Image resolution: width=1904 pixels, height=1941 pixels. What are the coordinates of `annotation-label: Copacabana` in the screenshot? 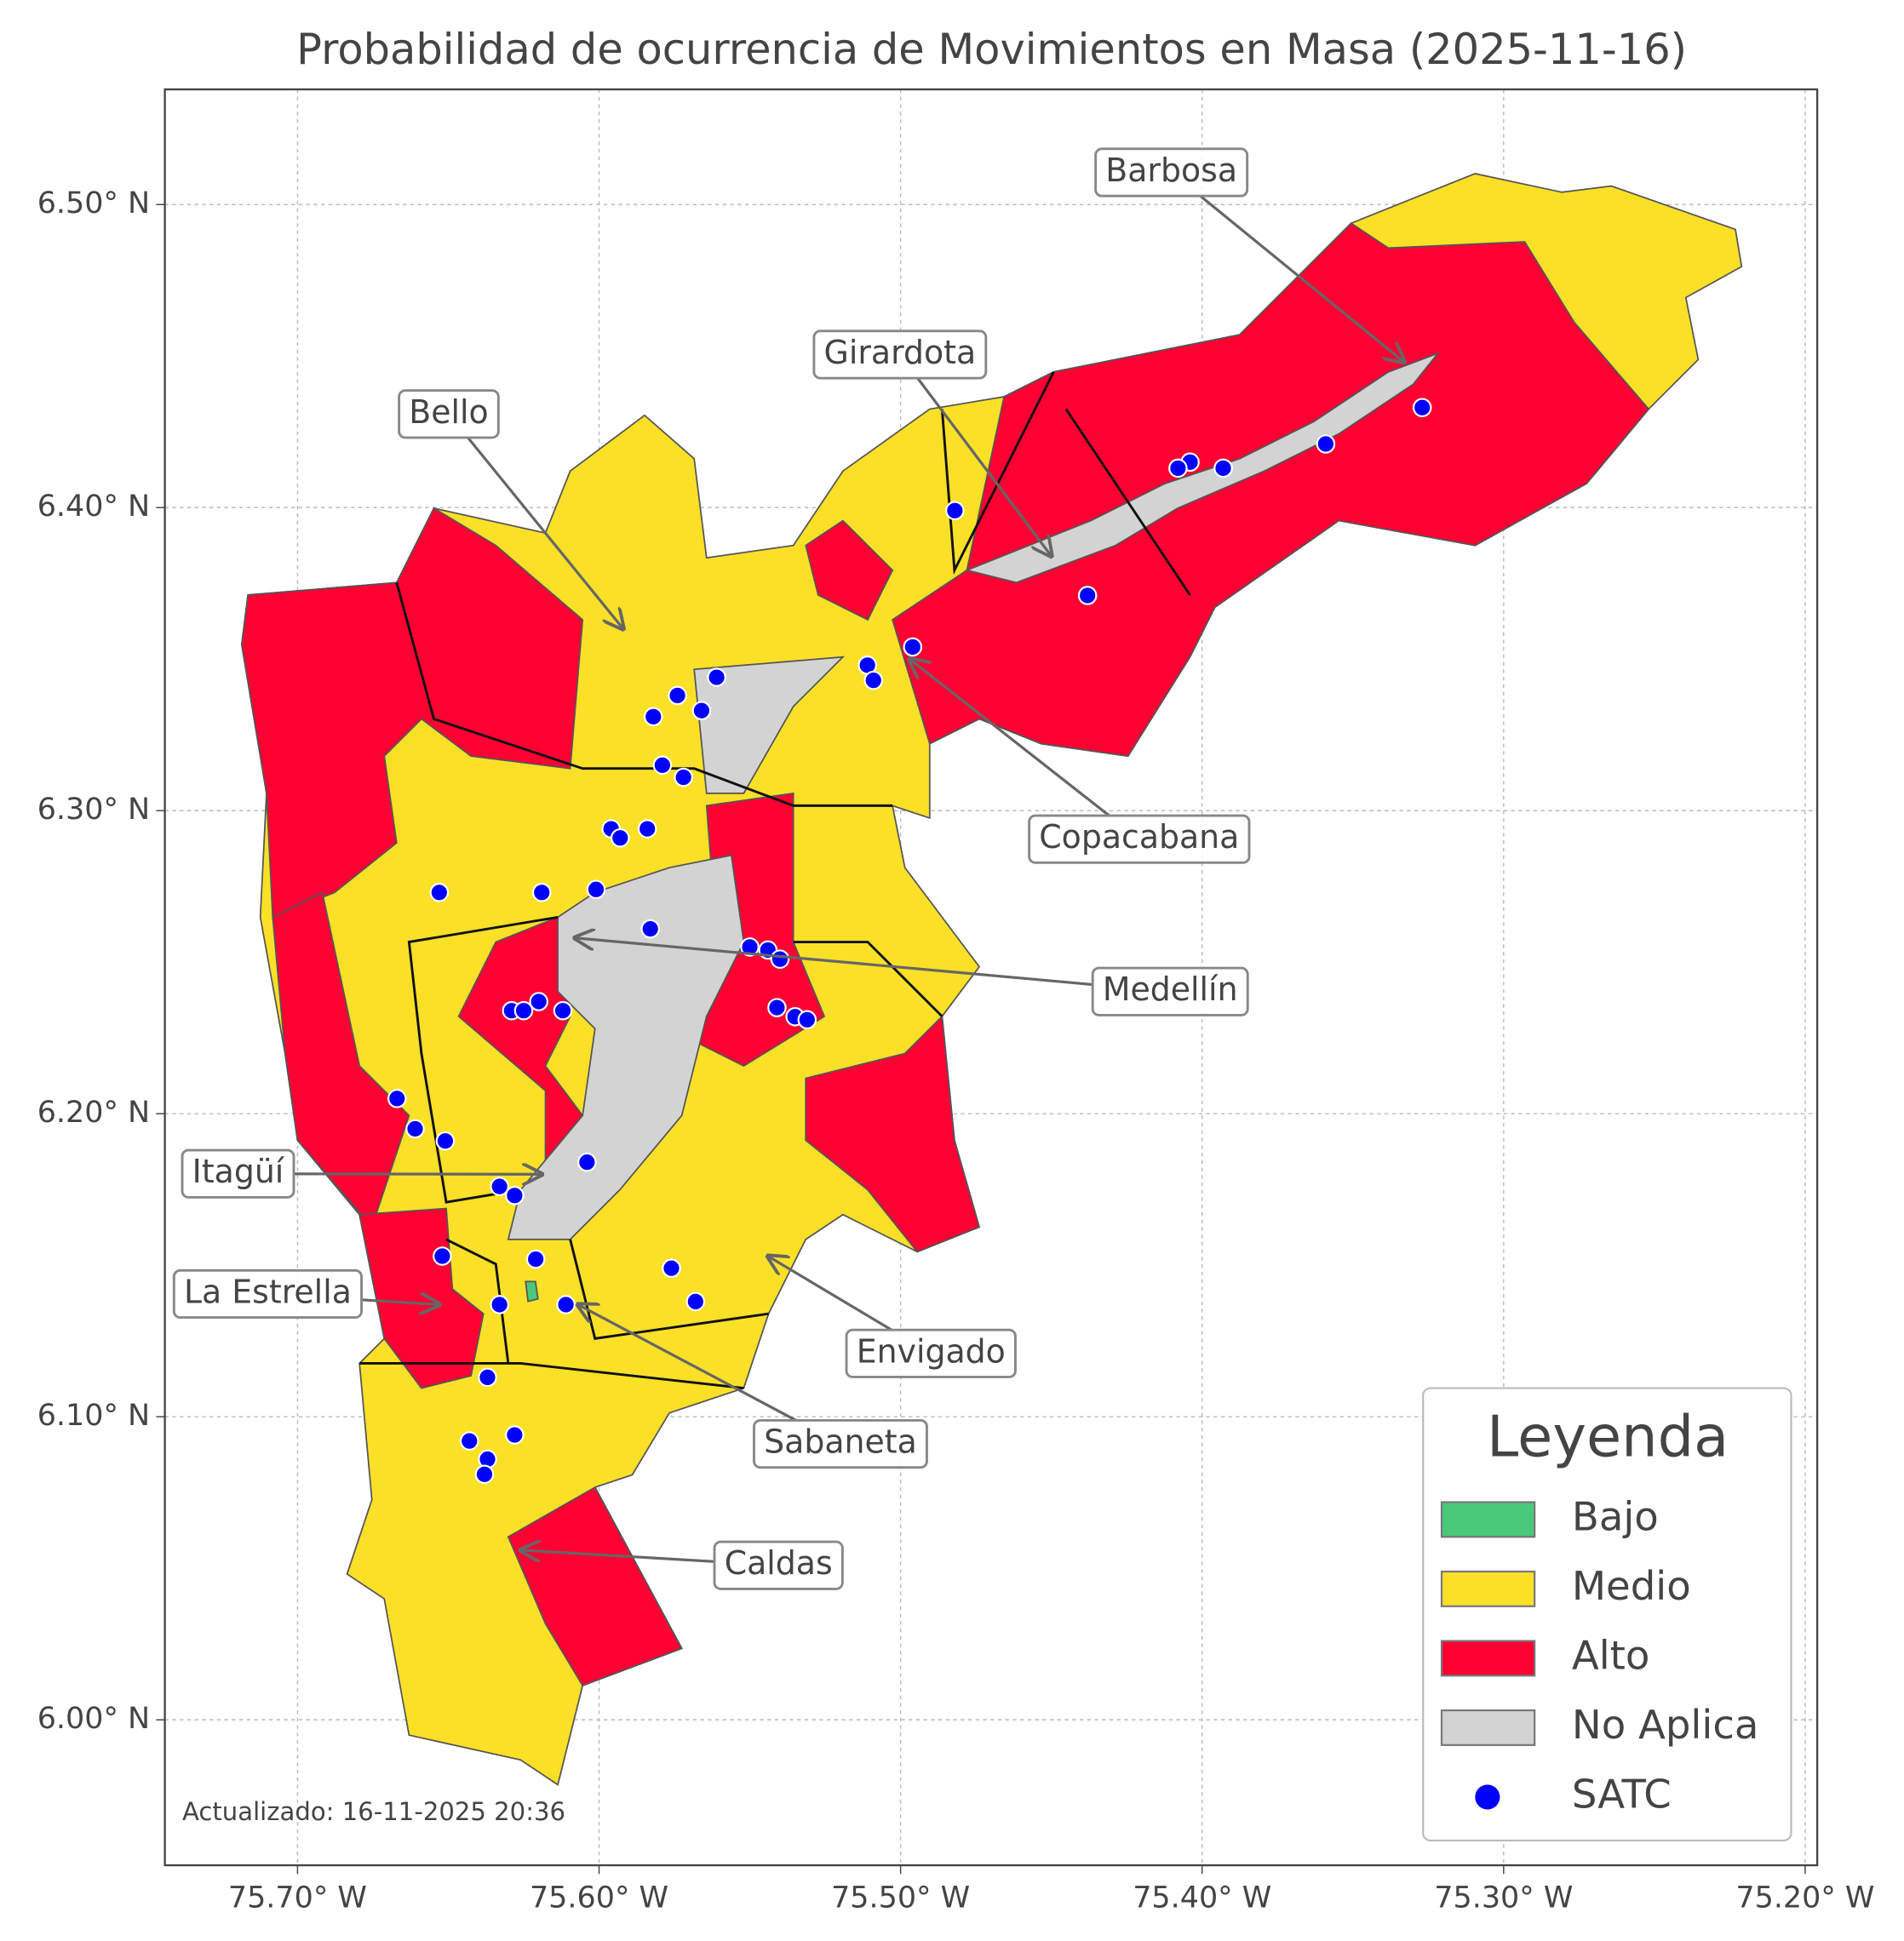 It's located at (1139, 837).